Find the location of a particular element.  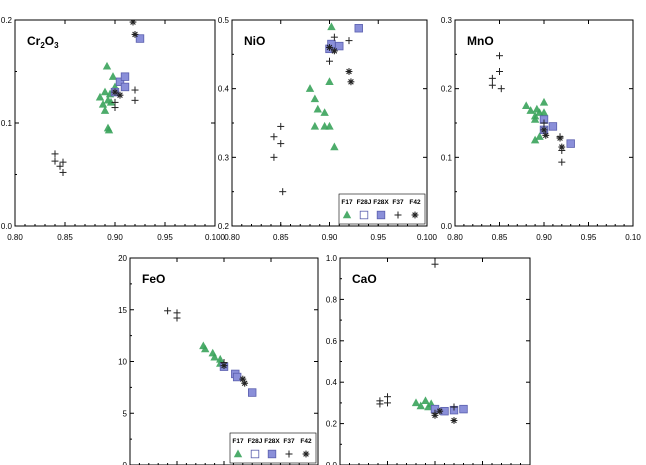

y-tick-label: 0.8 is located at coordinates (332, 299).